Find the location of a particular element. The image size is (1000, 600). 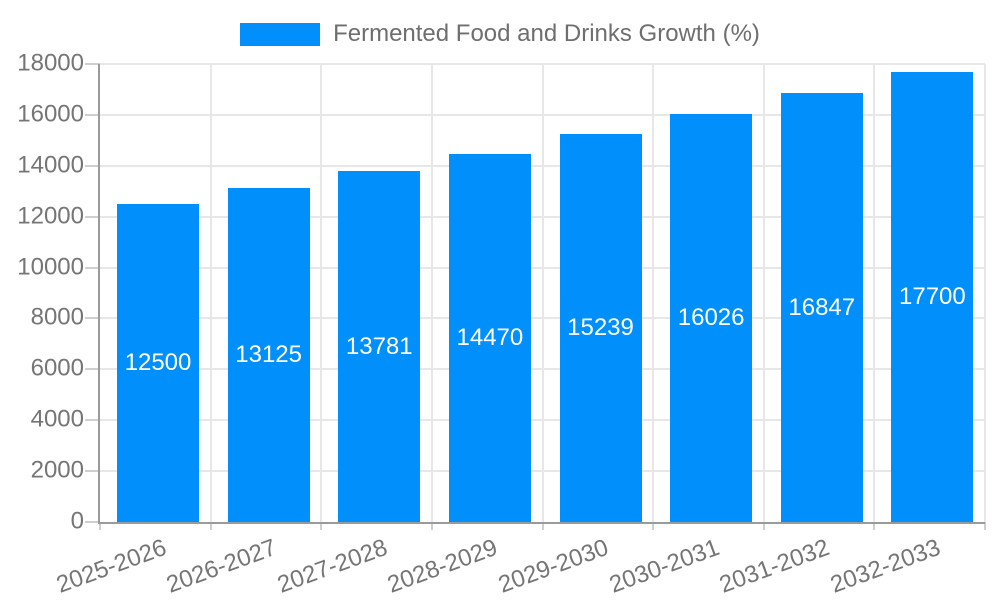

y-tick-label: 0 is located at coordinates (77, 521).